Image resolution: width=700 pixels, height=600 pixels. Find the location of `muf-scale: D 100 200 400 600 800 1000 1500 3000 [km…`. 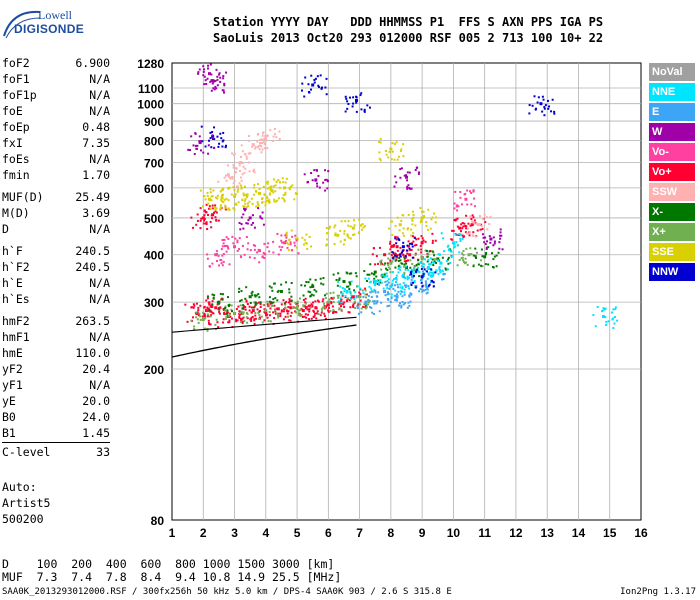

muf-scale: D 100 200 400 600 800 1000 1500 3000 [km… is located at coordinates (171, 571).